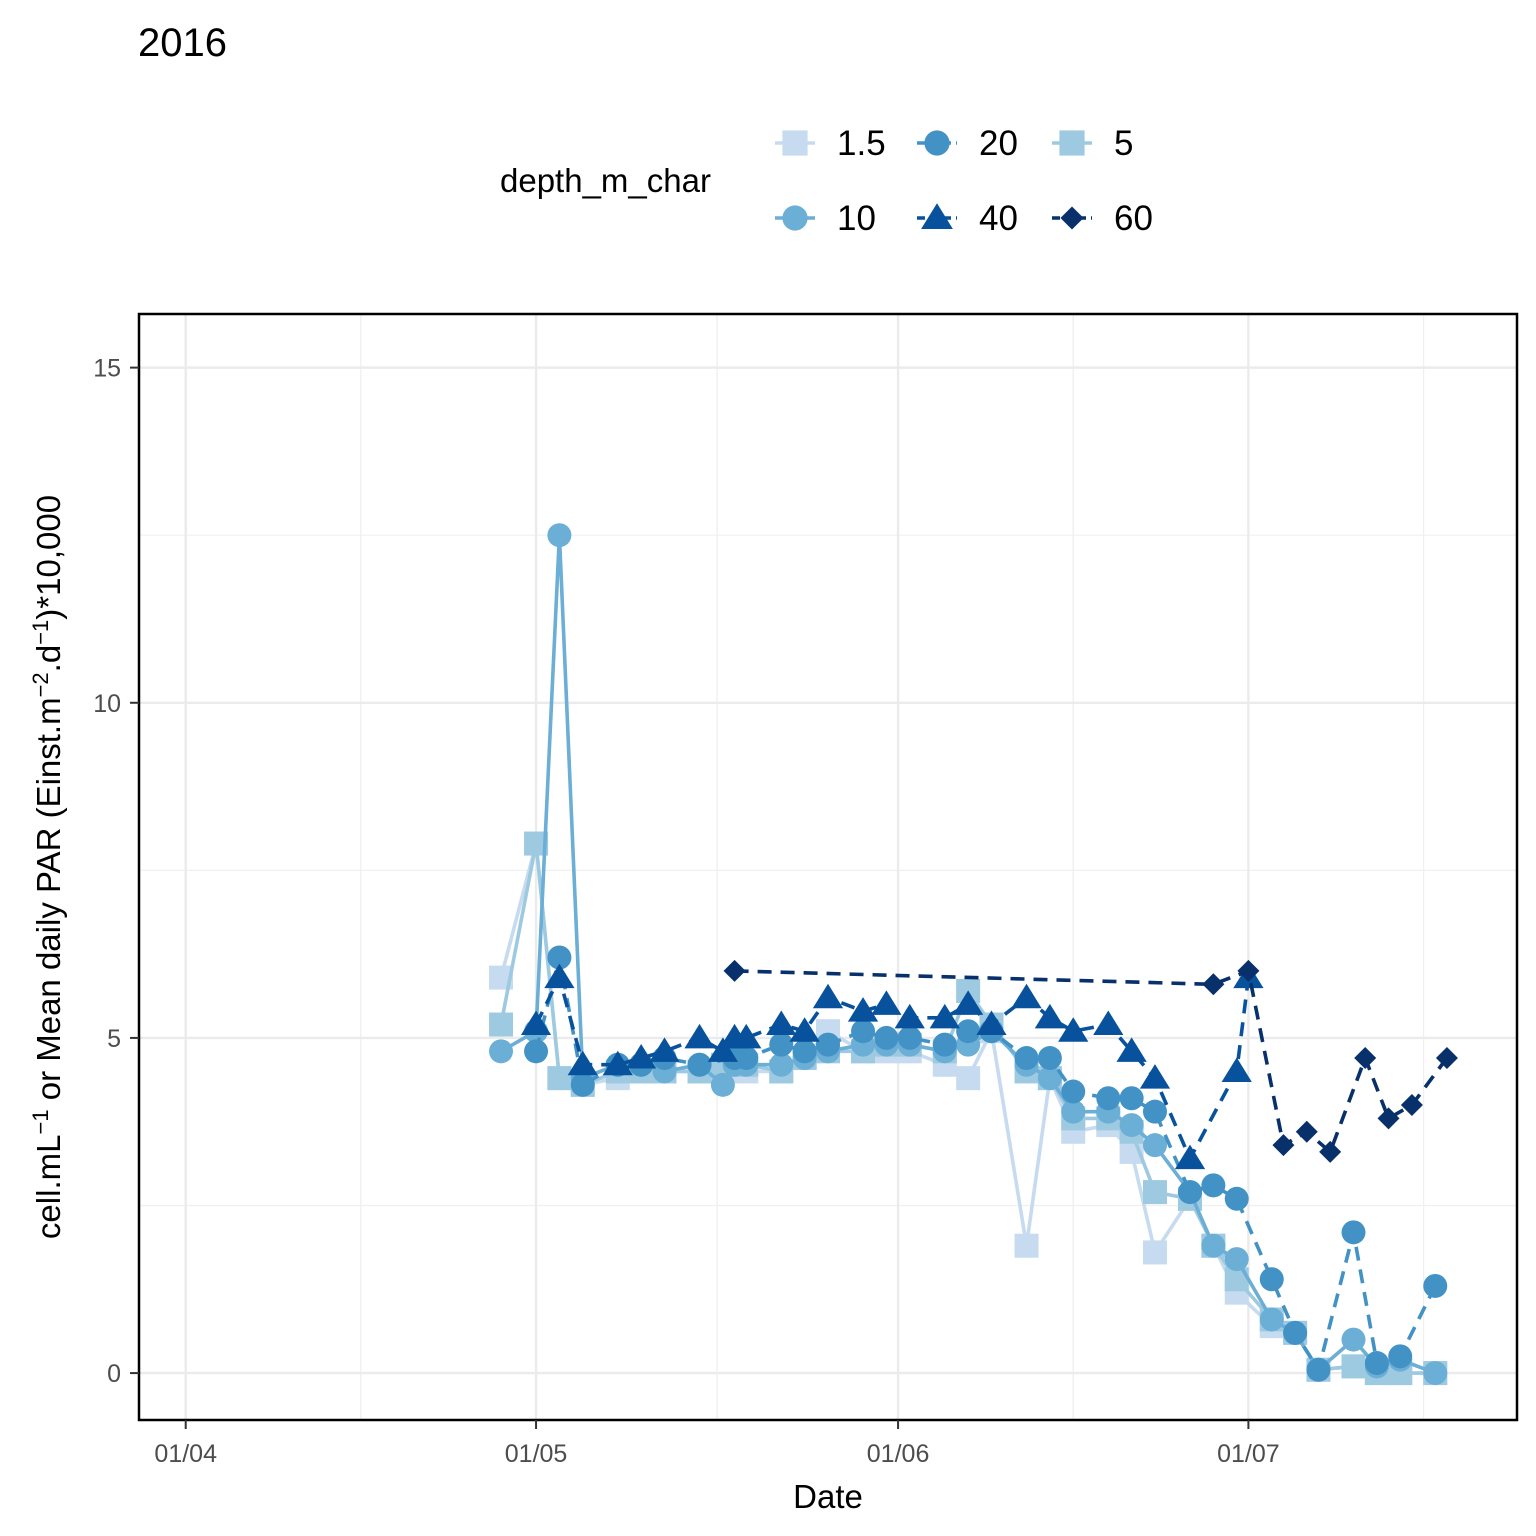 The height and width of the screenshot is (1536, 1536). What do you see at coordinates (998, 143) in the screenshot?
I see `legend-label: 20` at bounding box center [998, 143].